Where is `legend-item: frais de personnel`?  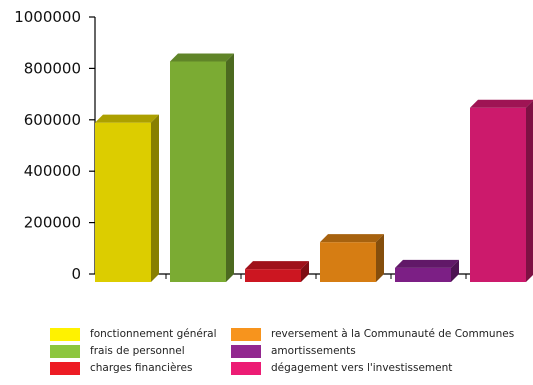 legend-item: frais de personnel is located at coordinates (117, 351).